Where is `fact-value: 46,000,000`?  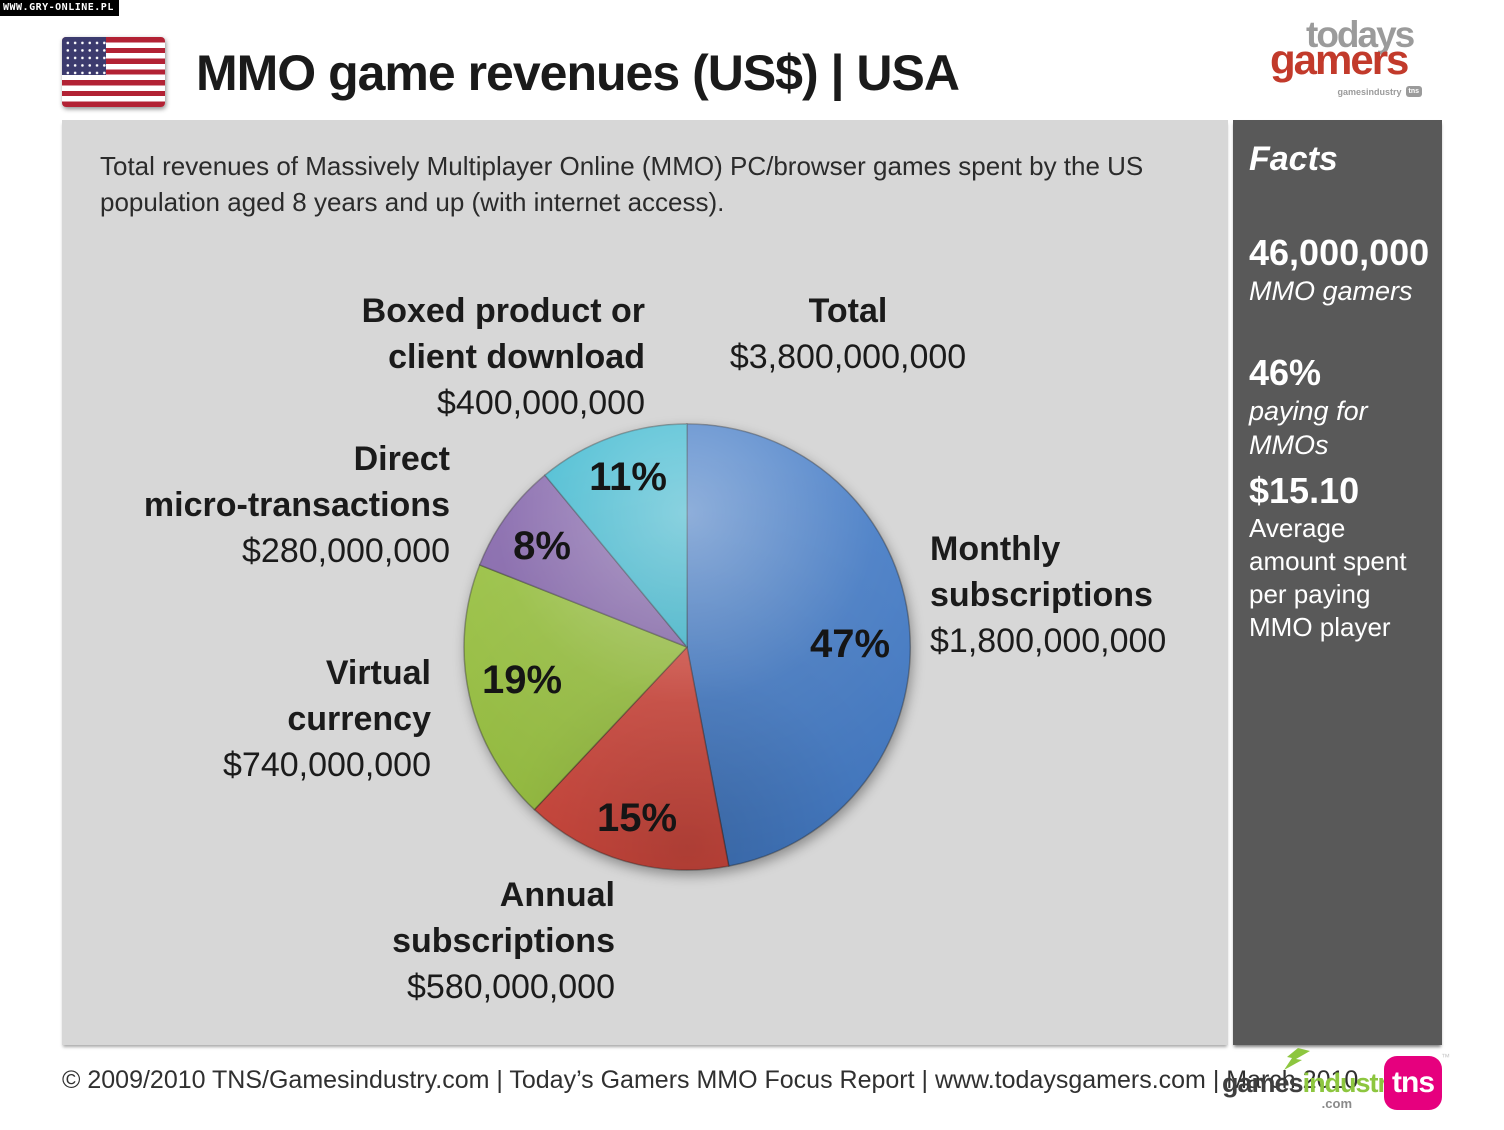
fact-value: 46,000,000 is located at coordinates (1339, 252).